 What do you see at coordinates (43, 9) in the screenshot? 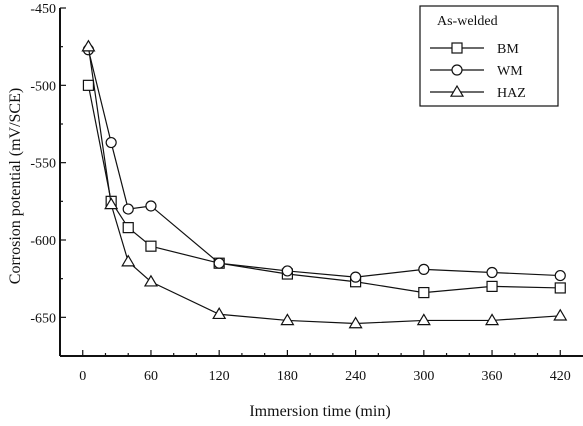
I see `y-tick-label: -450` at bounding box center [43, 9].